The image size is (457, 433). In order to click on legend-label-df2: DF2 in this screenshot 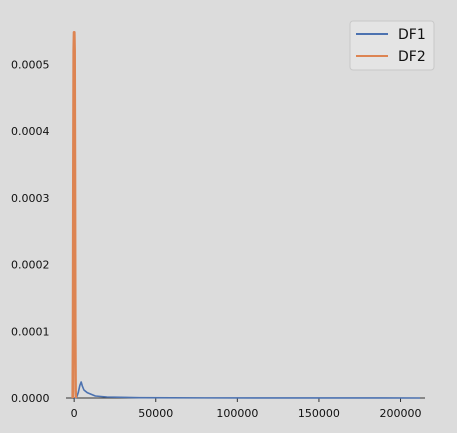, I will do `click(412, 57)`.